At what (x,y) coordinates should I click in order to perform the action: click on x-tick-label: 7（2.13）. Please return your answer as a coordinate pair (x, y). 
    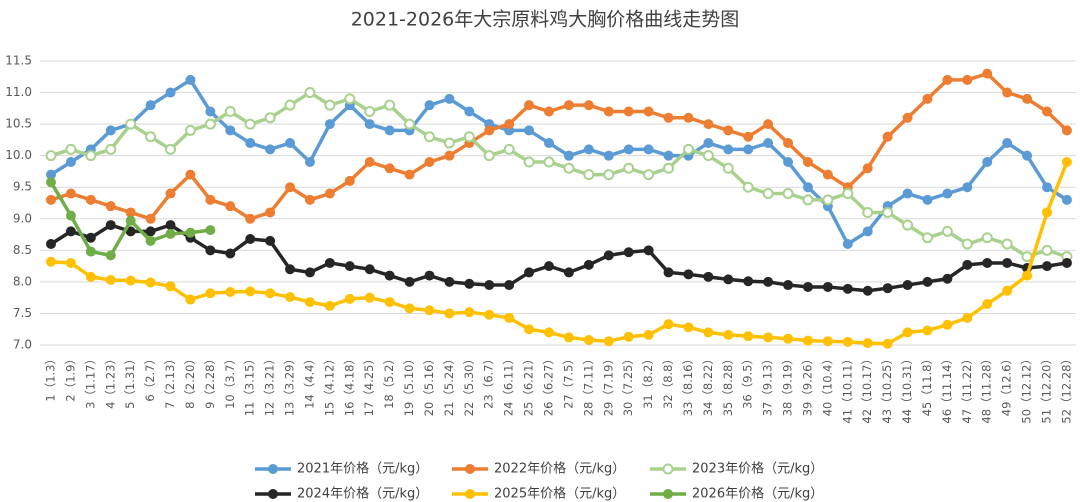
    Looking at the image, I should click on (170, 381).